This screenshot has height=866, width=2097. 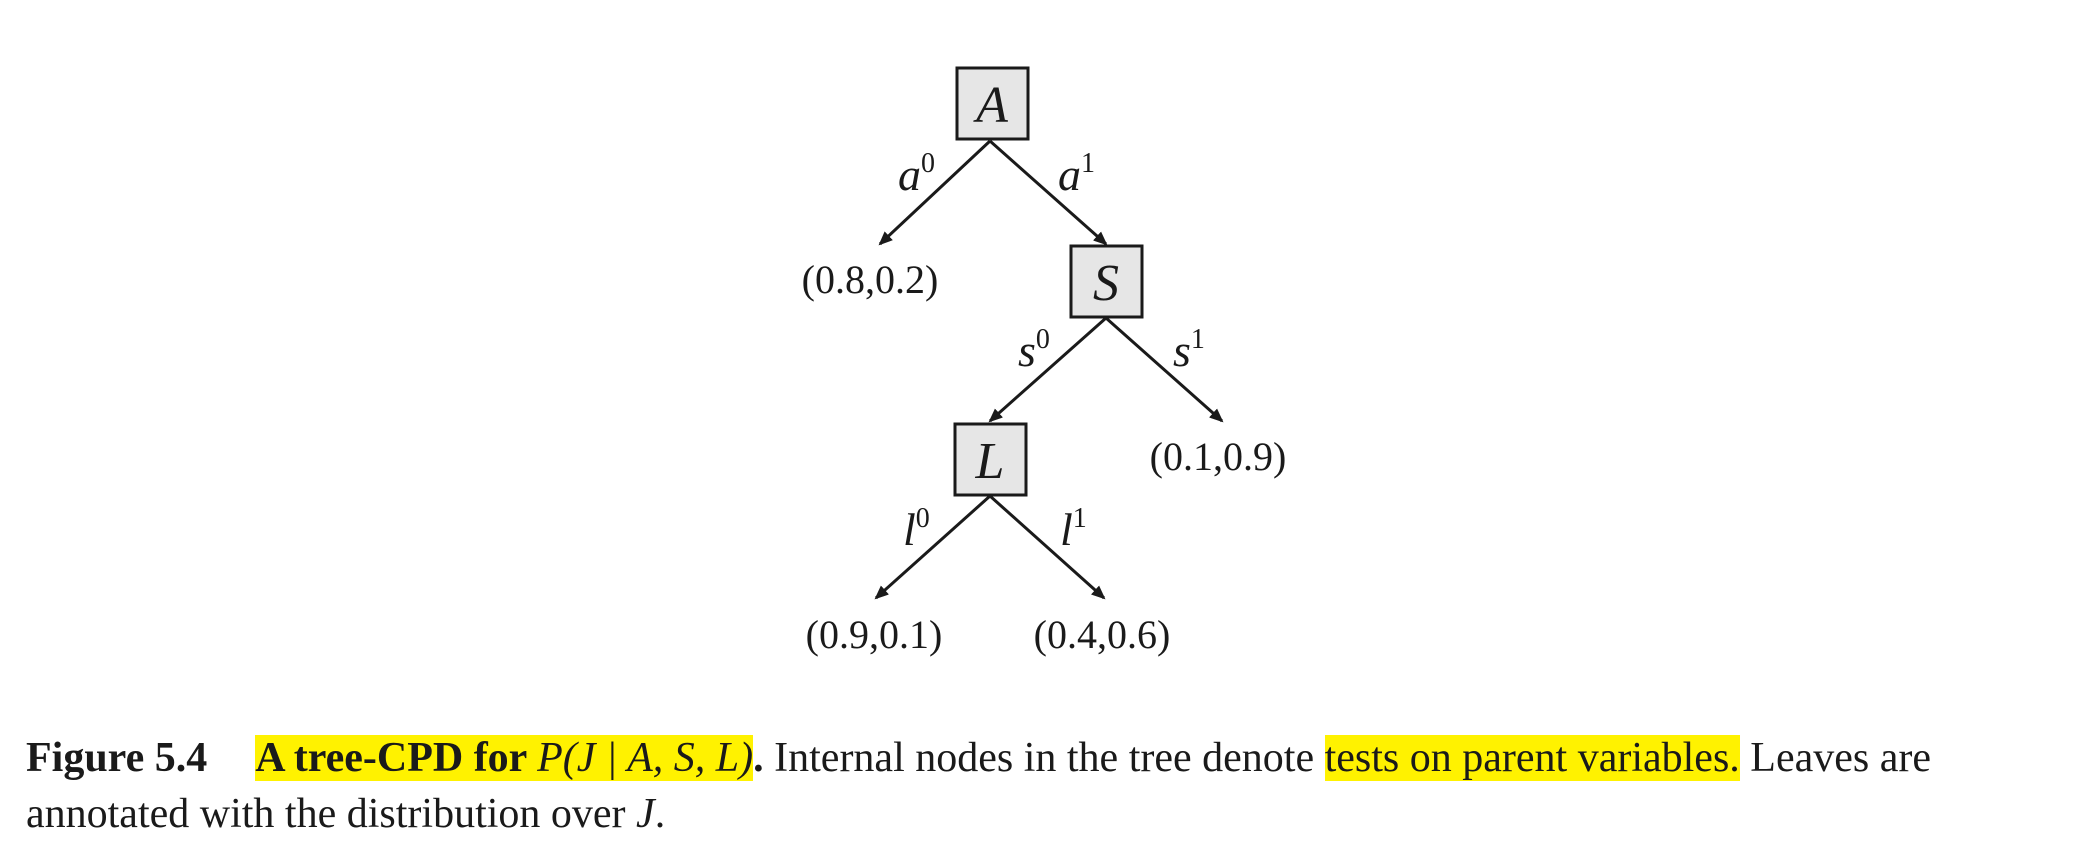 What do you see at coordinates (1164, 369) in the screenshot?
I see `edge-s1` at bounding box center [1164, 369].